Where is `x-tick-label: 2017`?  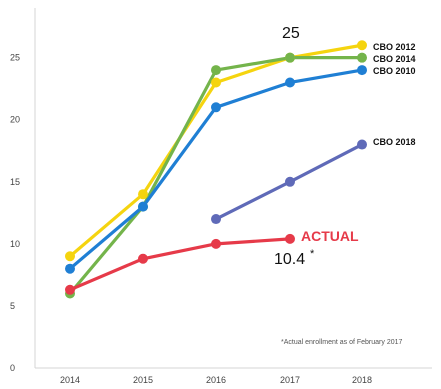
x-tick-label: 2017 is located at coordinates (290, 380).